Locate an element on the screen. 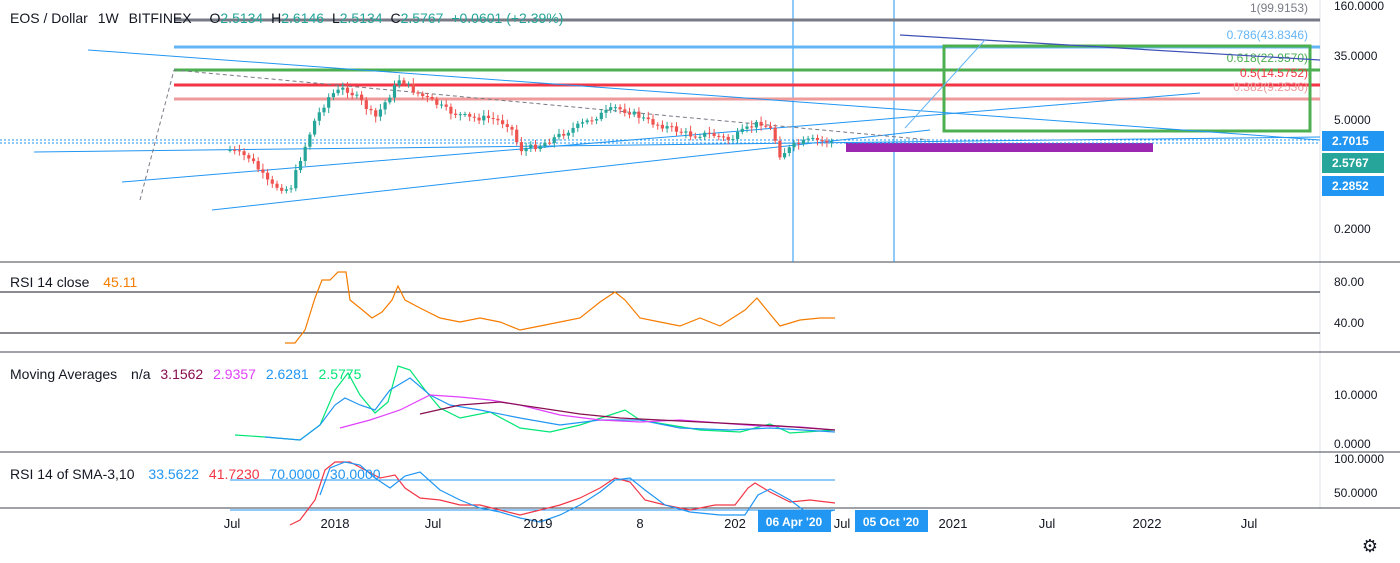 This screenshot has width=1400, height=563. open-value: 2.5134 is located at coordinates (242, 18).